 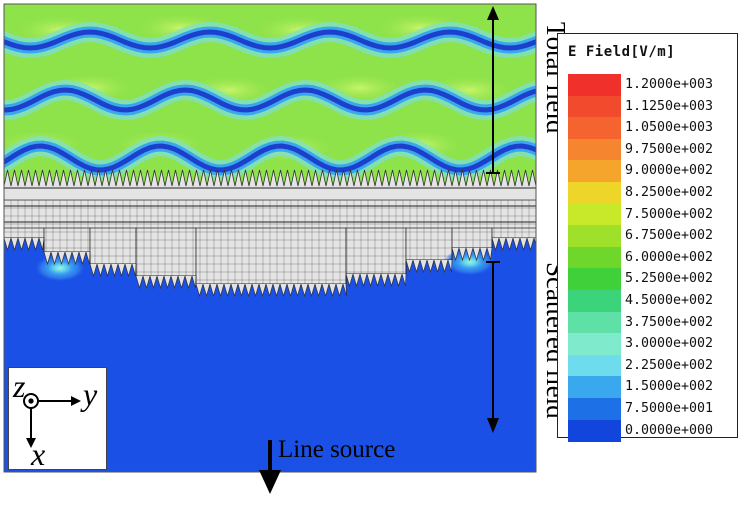 I want to click on metasurface-bottom-spikes, so click(x=270, y=267).